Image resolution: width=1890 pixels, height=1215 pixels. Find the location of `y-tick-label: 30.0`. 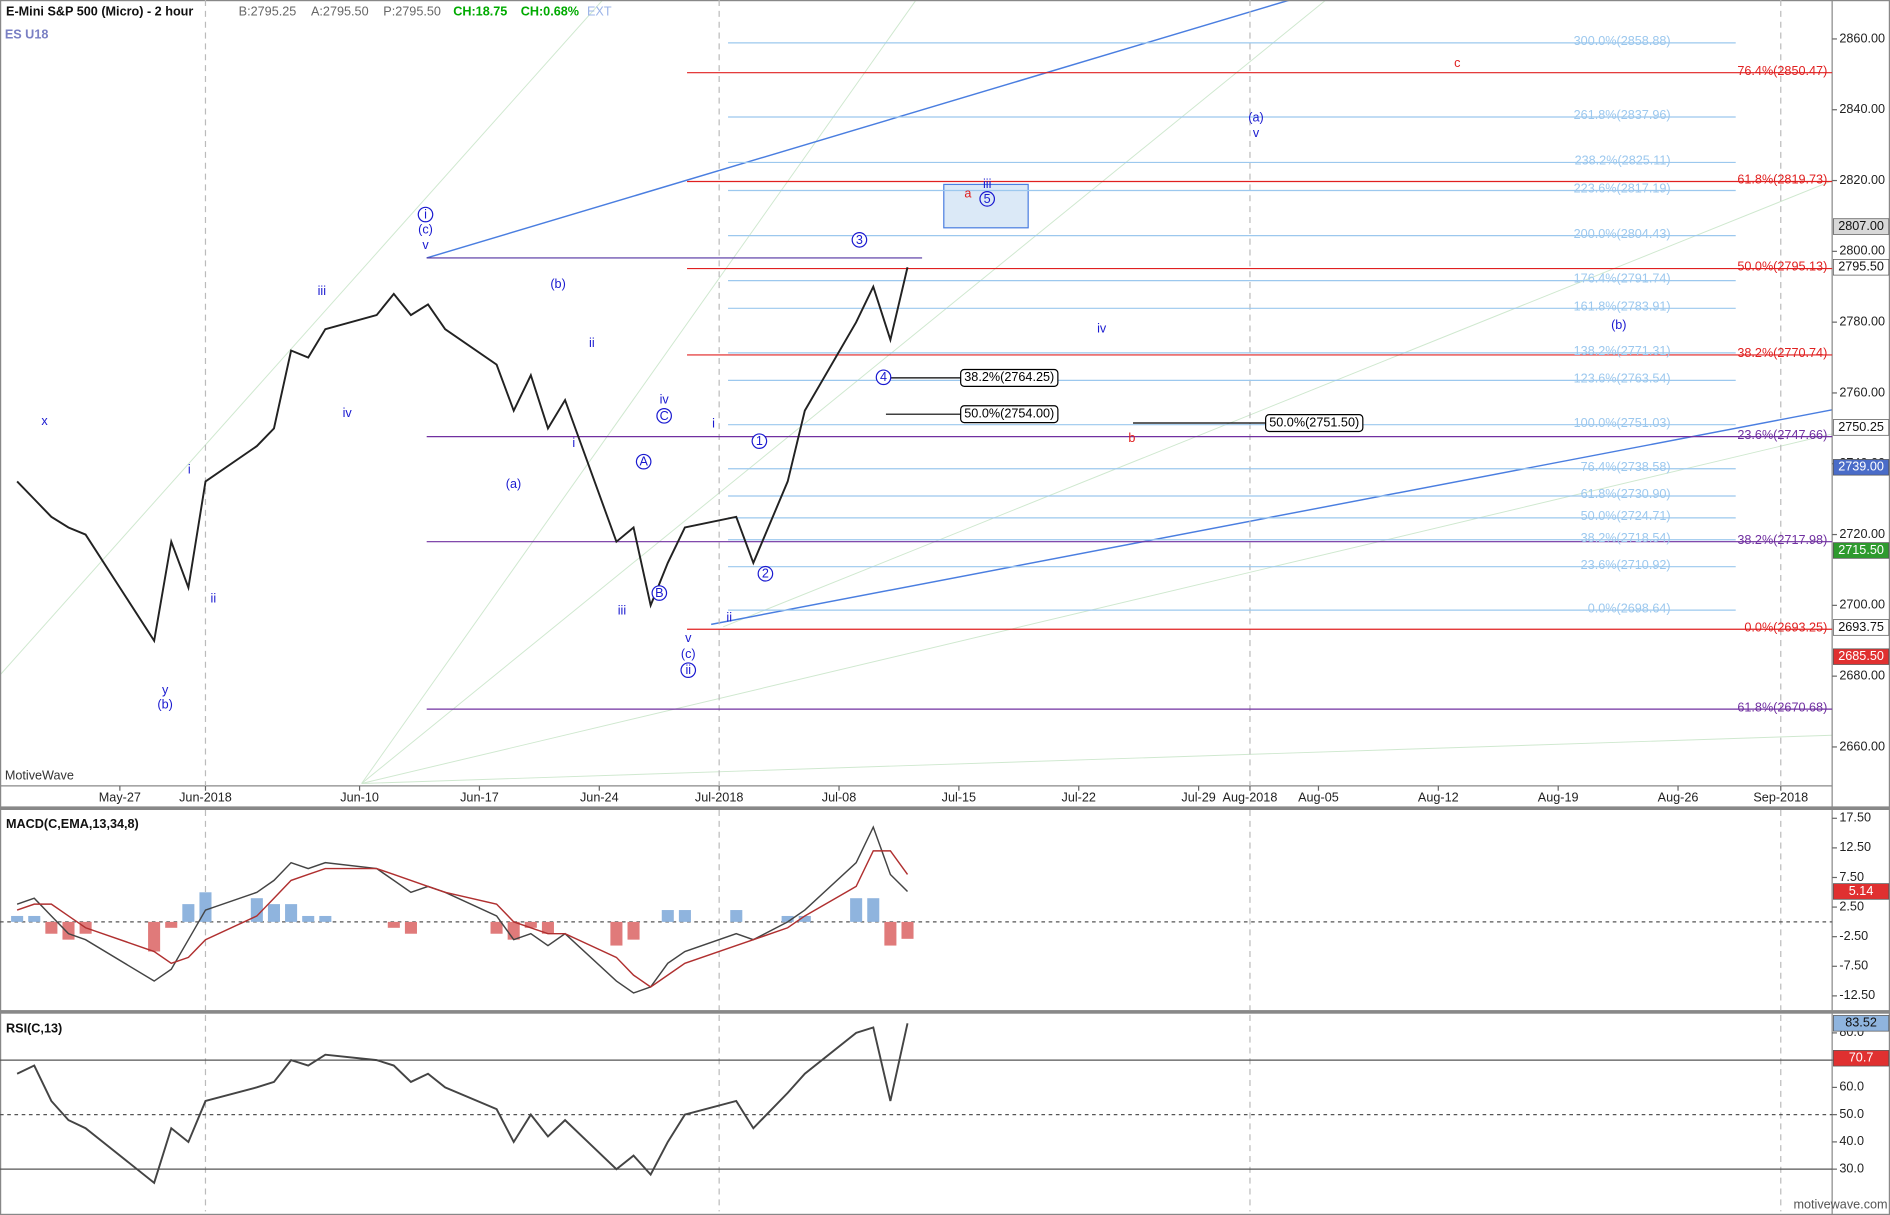

y-tick-label: 30.0 is located at coordinates (1851, 1168).